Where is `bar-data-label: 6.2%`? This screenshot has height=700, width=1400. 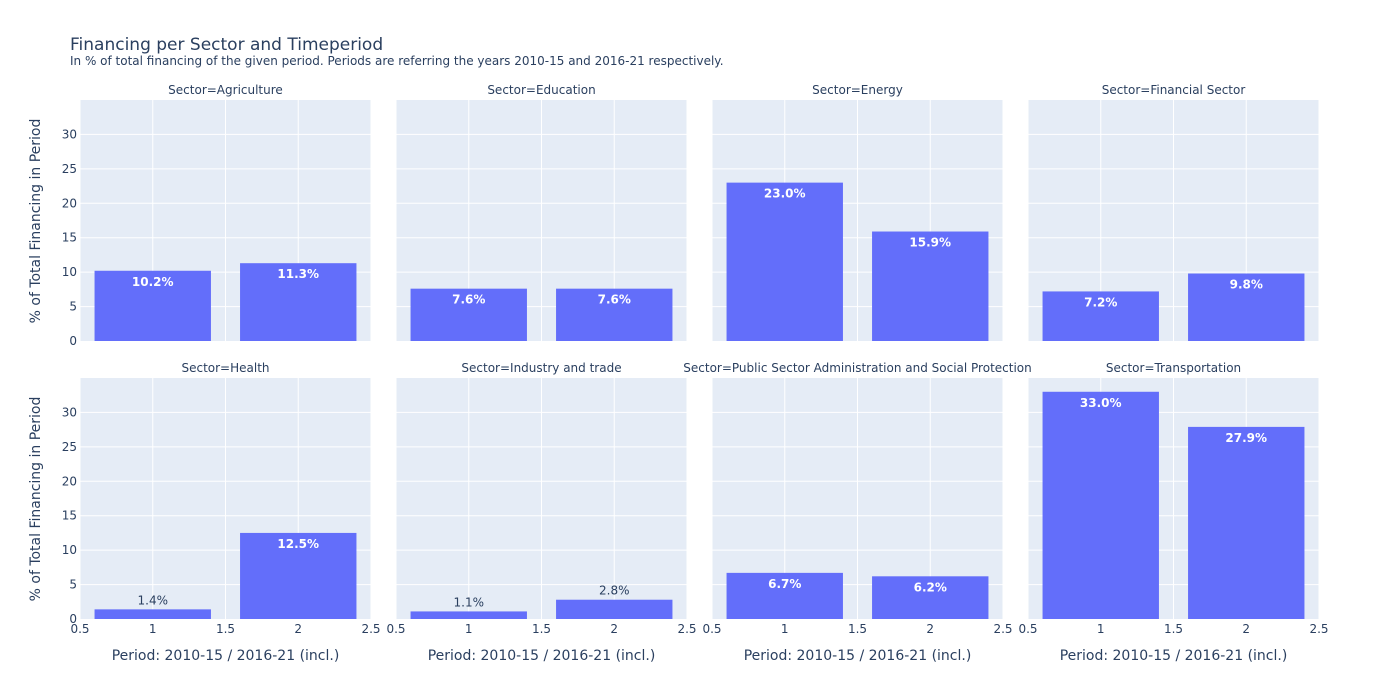 bar-data-label: 6.2% is located at coordinates (930, 587).